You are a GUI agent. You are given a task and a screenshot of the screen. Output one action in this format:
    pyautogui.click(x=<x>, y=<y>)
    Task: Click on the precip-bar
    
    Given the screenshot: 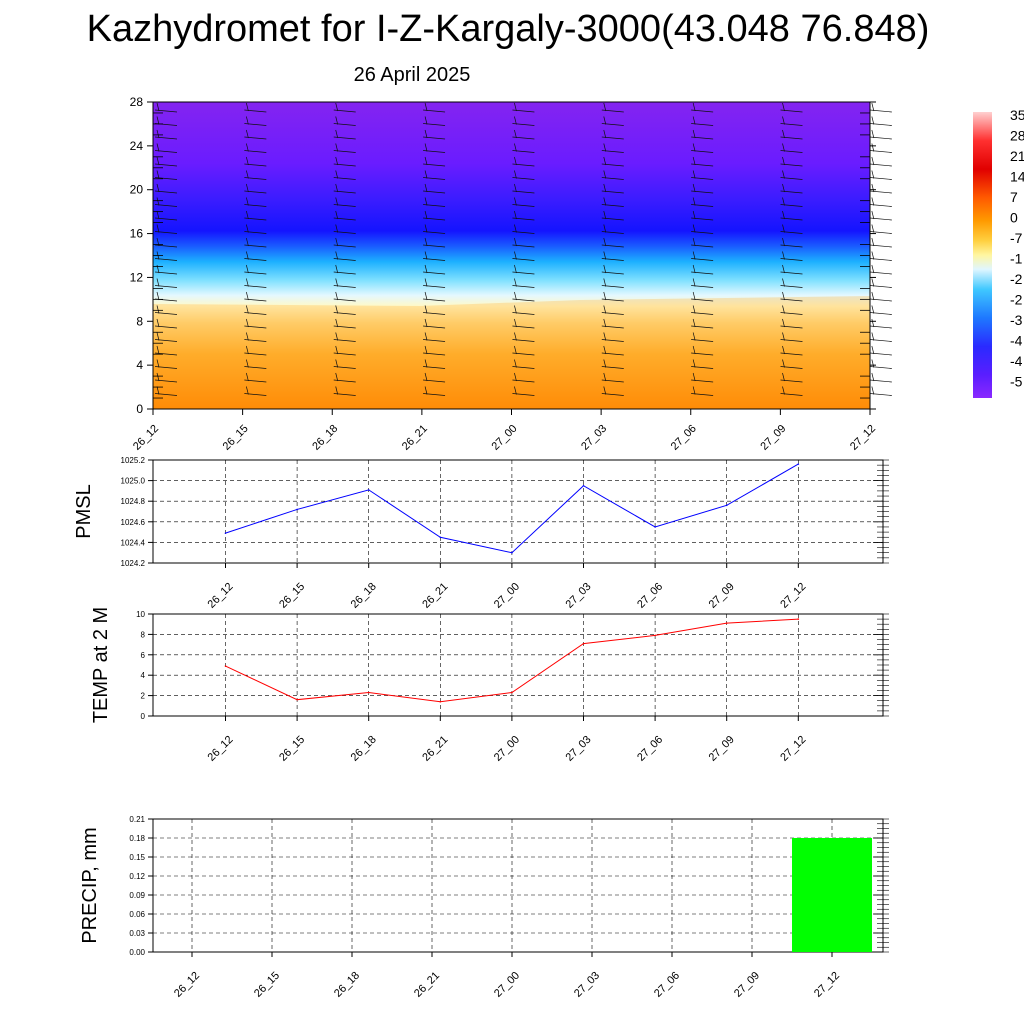 What is the action you would take?
    pyautogui.click(x=832, y=895)
    